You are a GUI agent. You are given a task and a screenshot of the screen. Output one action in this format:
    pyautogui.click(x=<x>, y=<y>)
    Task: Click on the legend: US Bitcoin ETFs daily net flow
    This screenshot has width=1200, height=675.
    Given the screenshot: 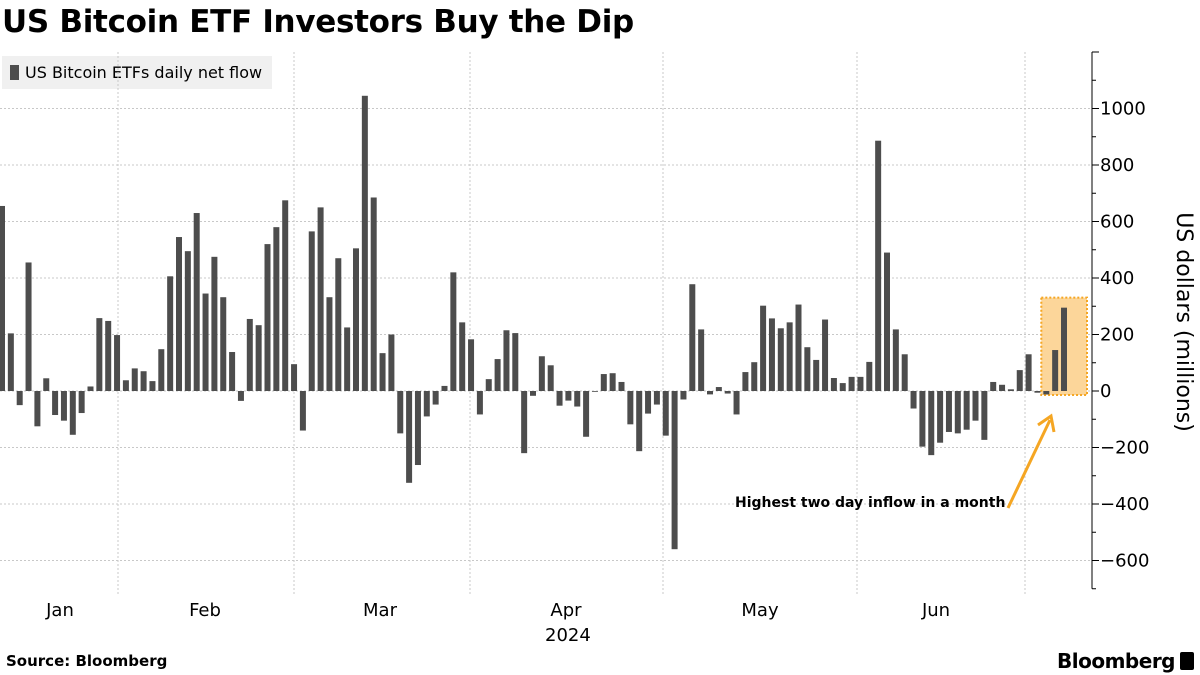 What is the action you would take?
    pyautogui.click(x=137, y=72)
    